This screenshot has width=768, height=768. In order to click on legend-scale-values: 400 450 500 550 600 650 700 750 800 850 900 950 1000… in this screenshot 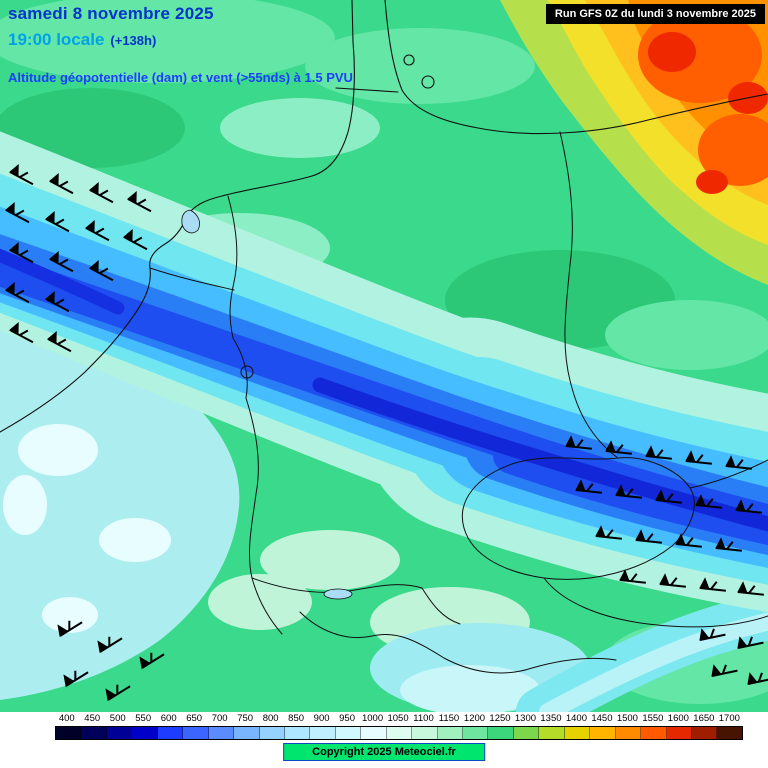, I will do `click(398, 718)`.